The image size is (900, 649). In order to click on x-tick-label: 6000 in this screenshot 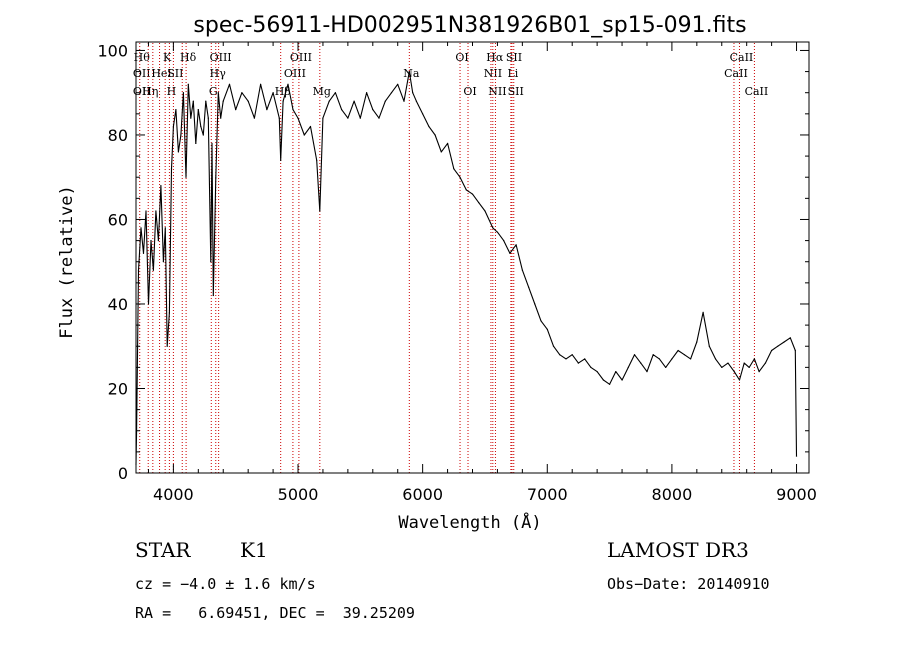, I will do `click(422, 494)`.